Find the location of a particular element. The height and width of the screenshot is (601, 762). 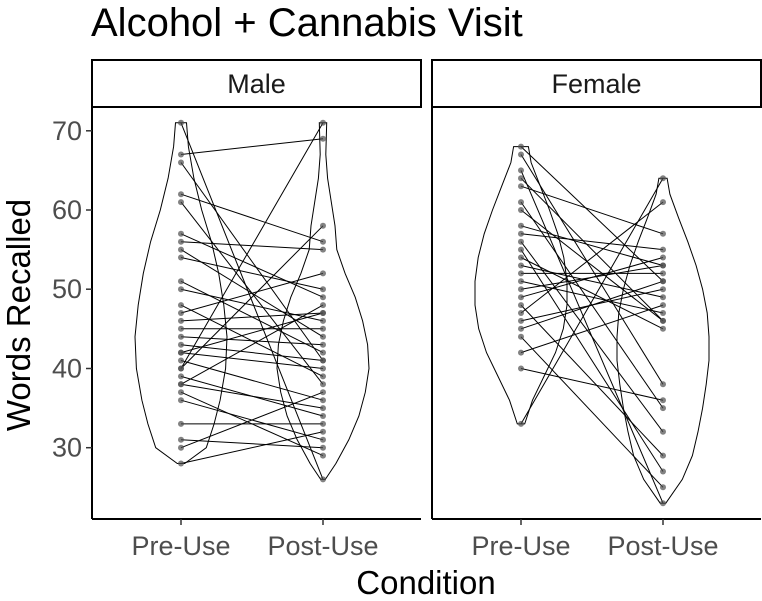

y-tick-label-50: 50 is located at coordinates (67, 289).